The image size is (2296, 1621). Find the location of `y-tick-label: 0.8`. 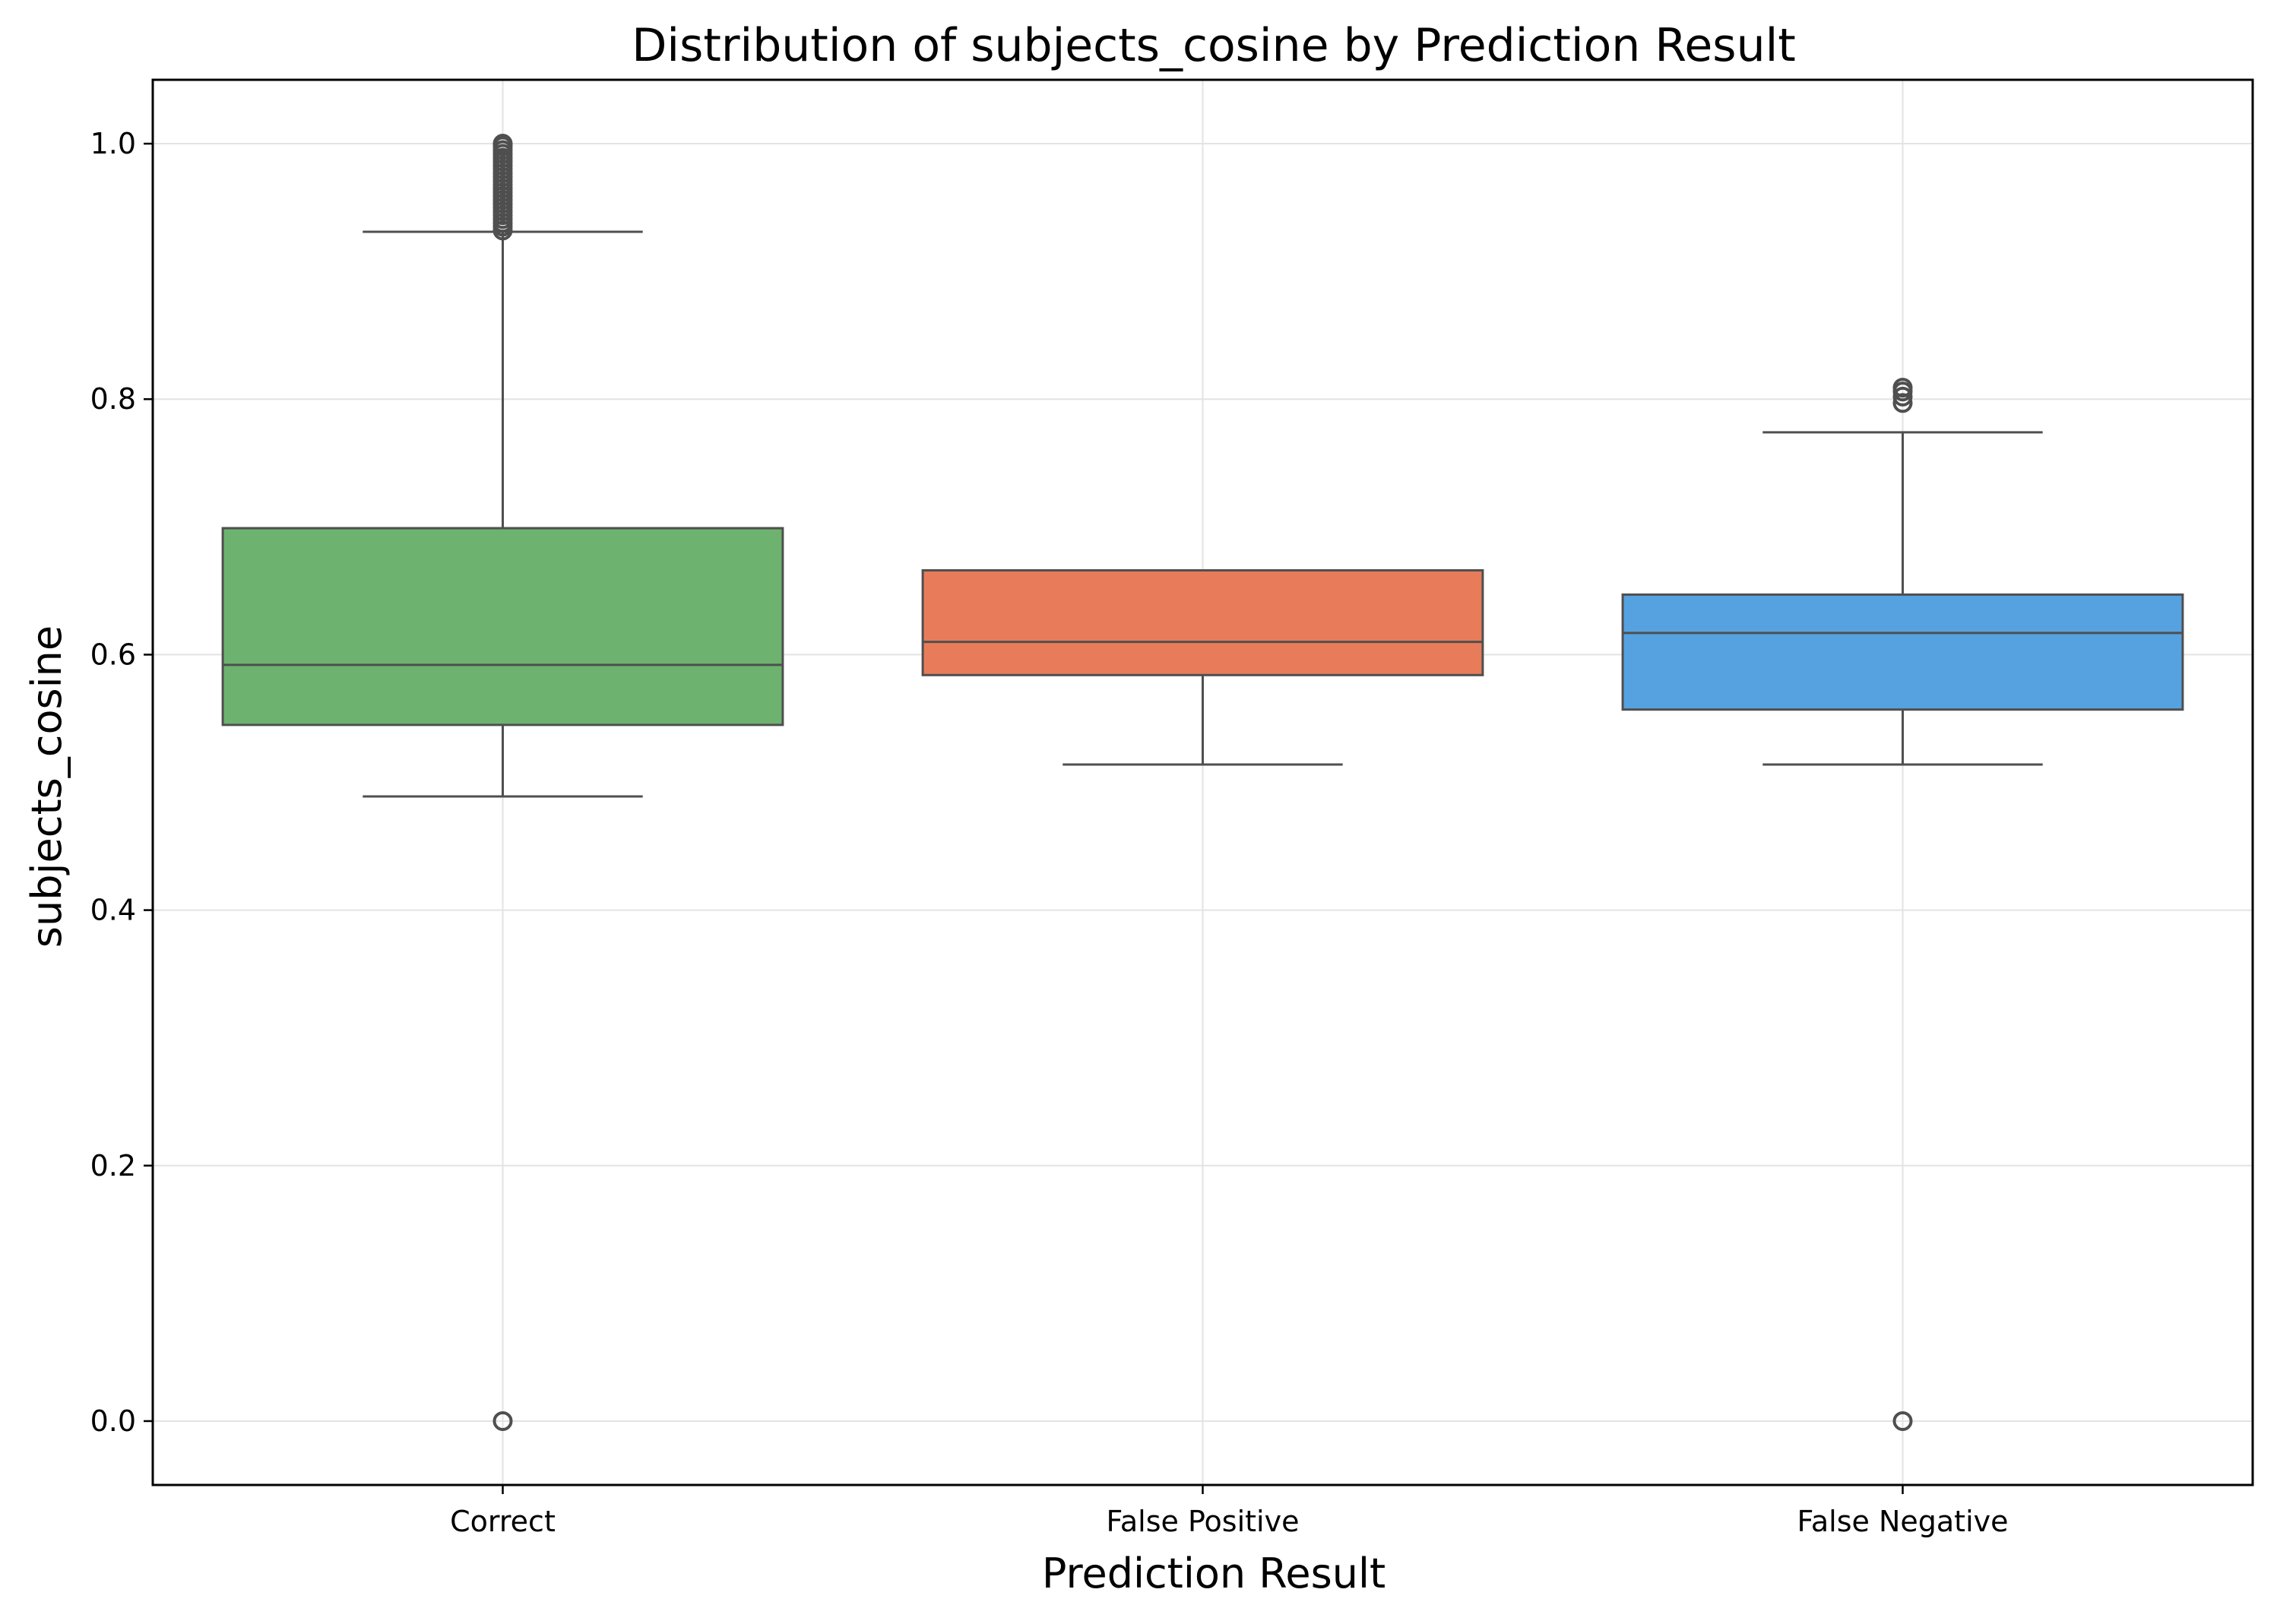

y-tick-label: 0.8 is located at coordinates (113, 399).